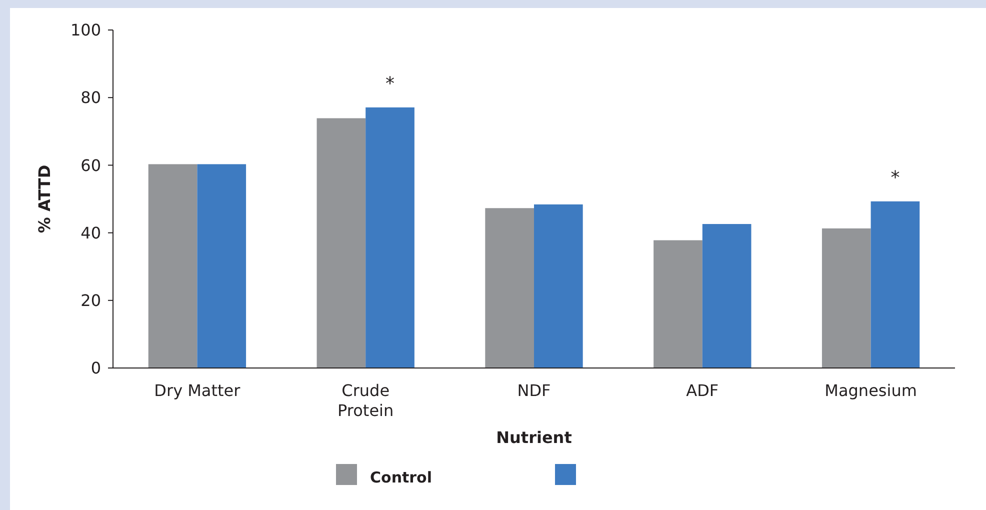 The height and width of the screenshot is (510, 986). What do you see at coordinates (44, 199) in the screenshot?
I see `y-axis-title: % ATTD` at bounding box center [44, 199].